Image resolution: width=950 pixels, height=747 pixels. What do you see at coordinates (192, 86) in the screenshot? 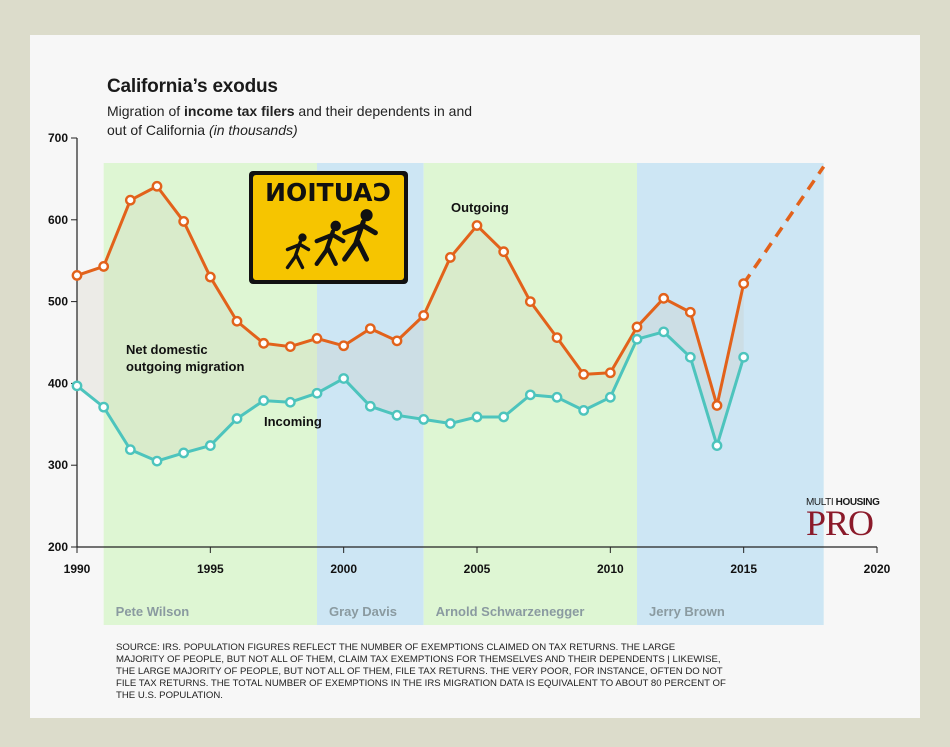
I see `chart-title: California’s exodus` at bounding box center [192, 86].